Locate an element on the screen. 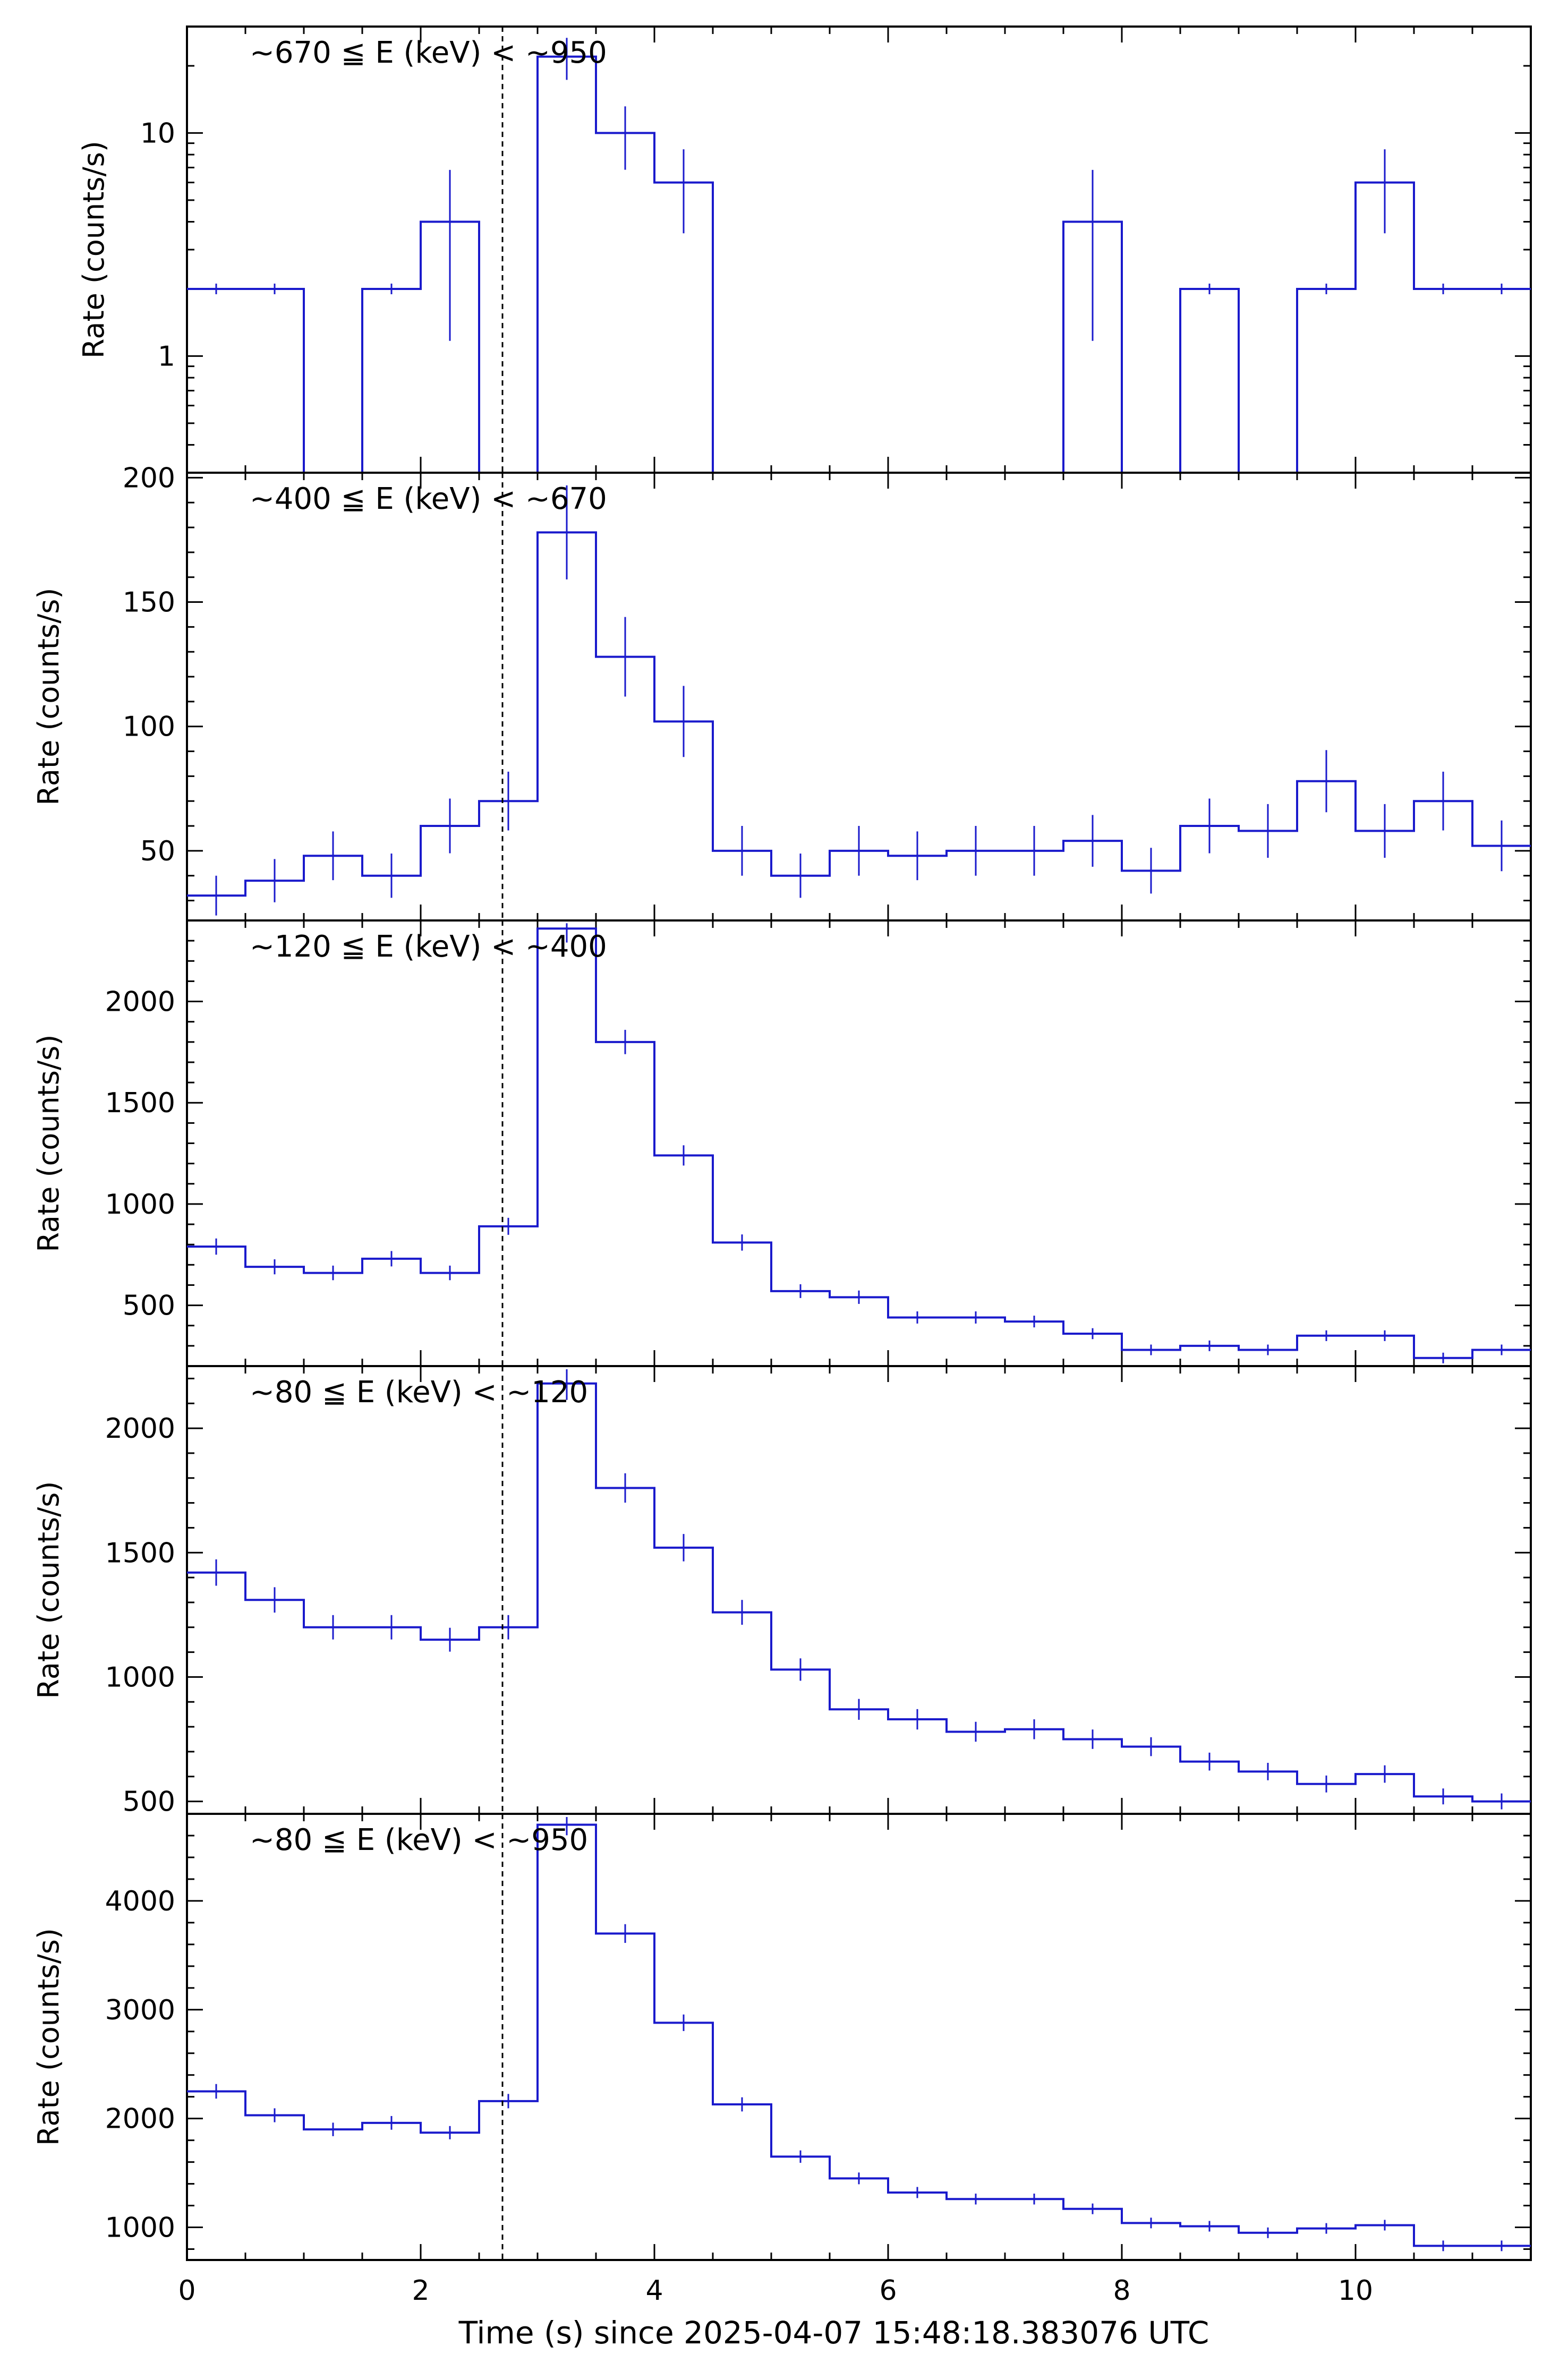  y-tick-label: 150 is located at coordinates (149, 603).